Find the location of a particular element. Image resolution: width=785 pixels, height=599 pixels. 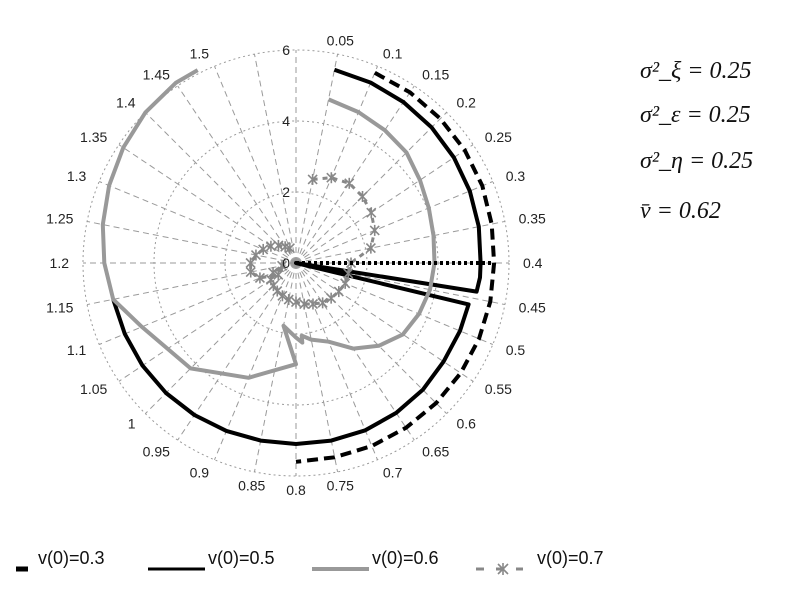

legend-label-3: v(0)=0.6 is located at coordinates (405, 558).